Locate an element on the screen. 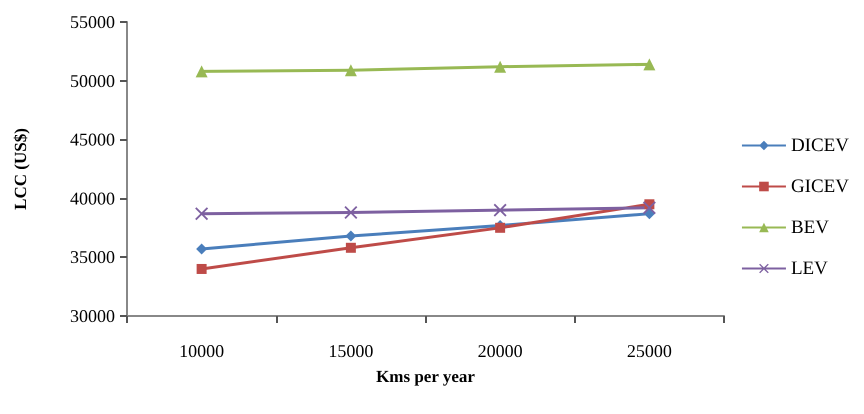  y-tick-label: 30000 is located at coordinates (92, 316).